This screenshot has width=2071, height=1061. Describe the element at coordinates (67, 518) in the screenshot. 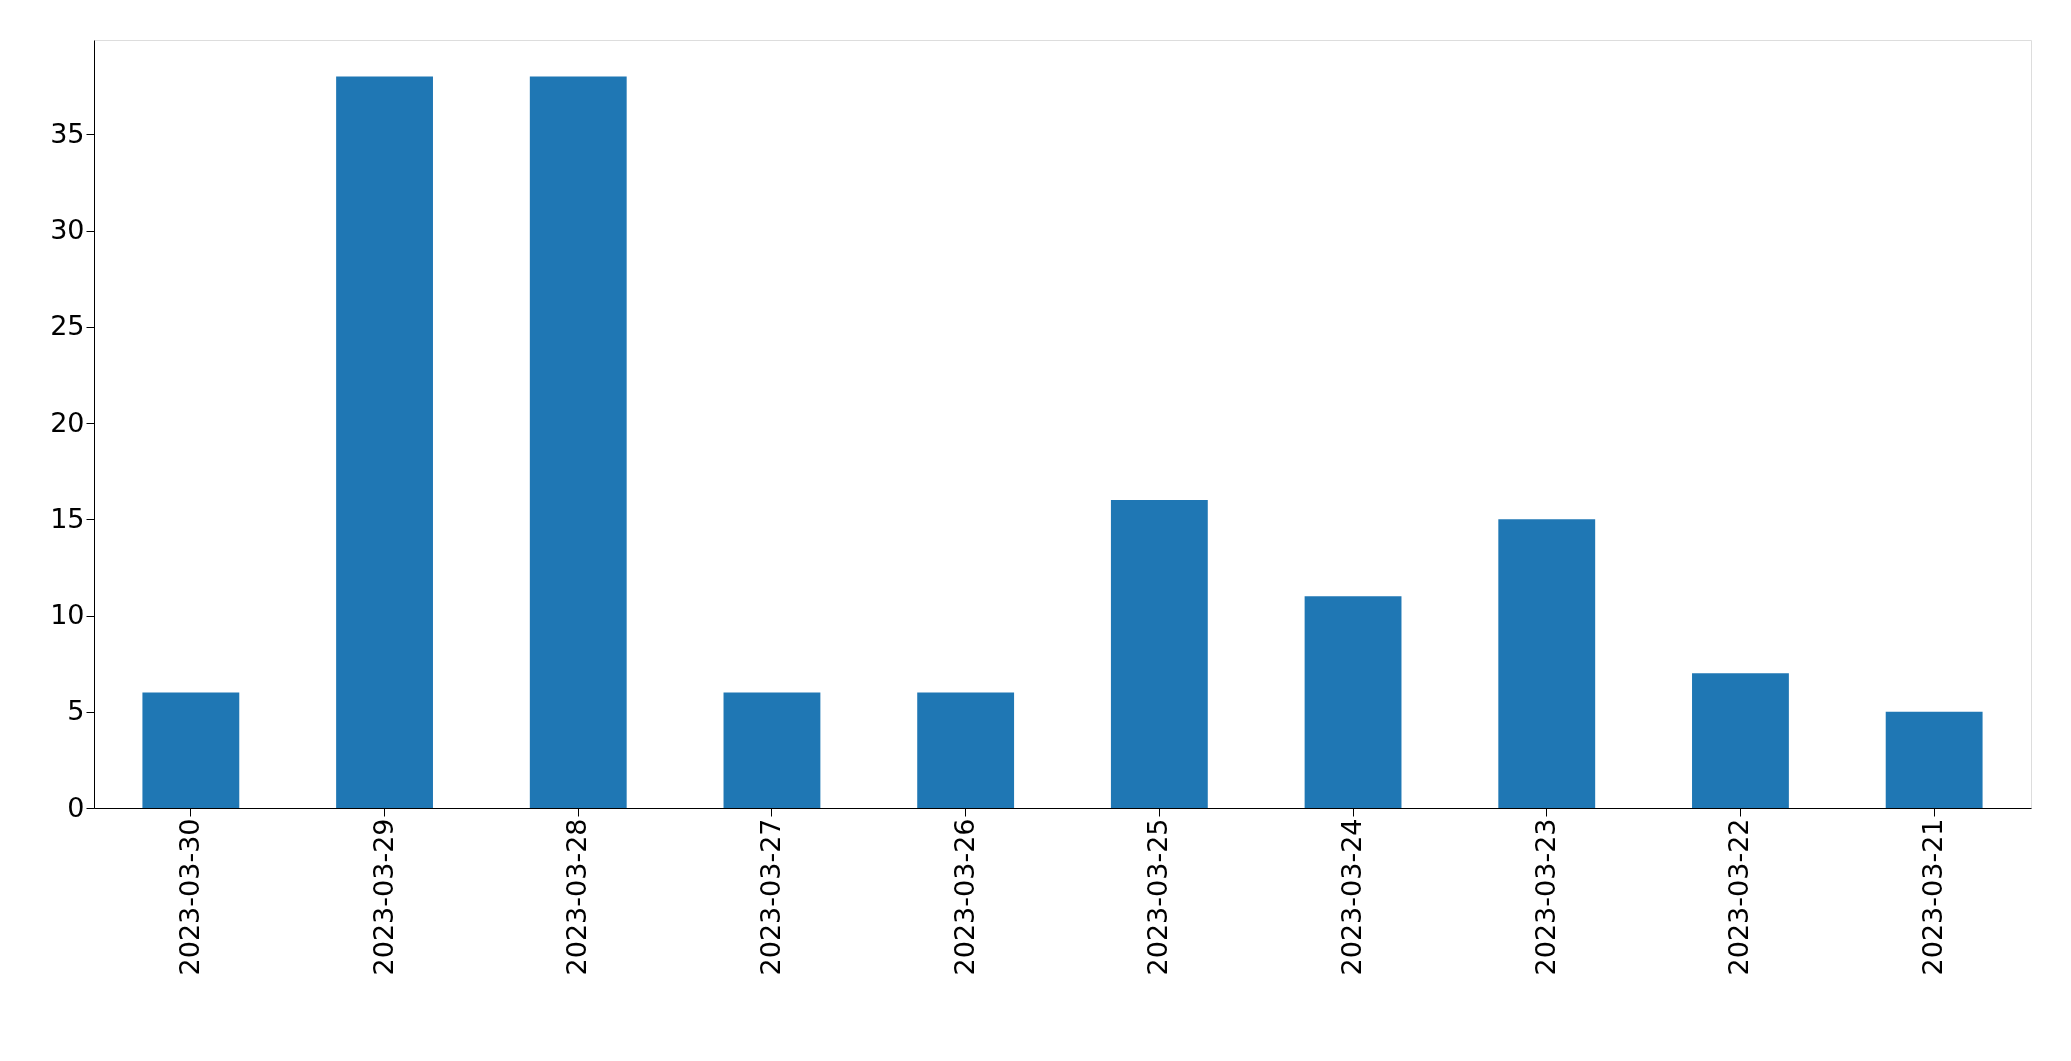

I see `y-tick-label: 15` at that location.